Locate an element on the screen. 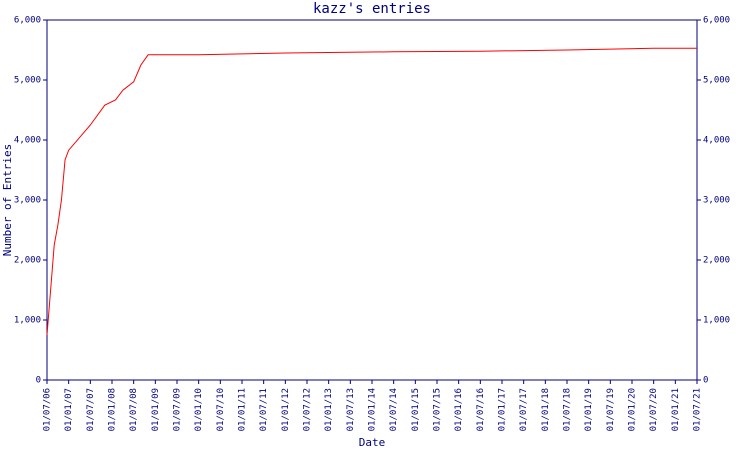  x-tick-label: 01/01/10 is located at coordinates (199, 409).